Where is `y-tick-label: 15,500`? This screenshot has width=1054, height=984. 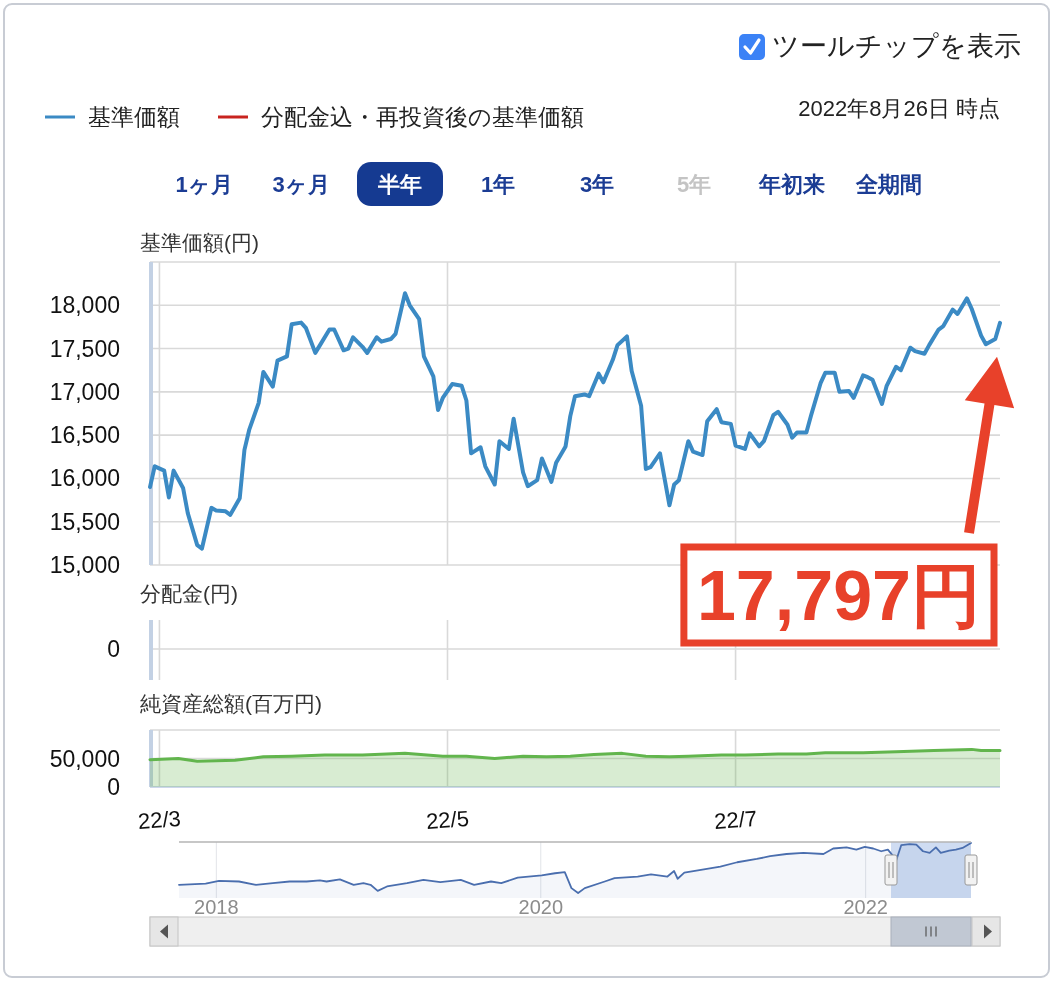
y-tick-label: 15,500 is located at coordinates (84, 521).